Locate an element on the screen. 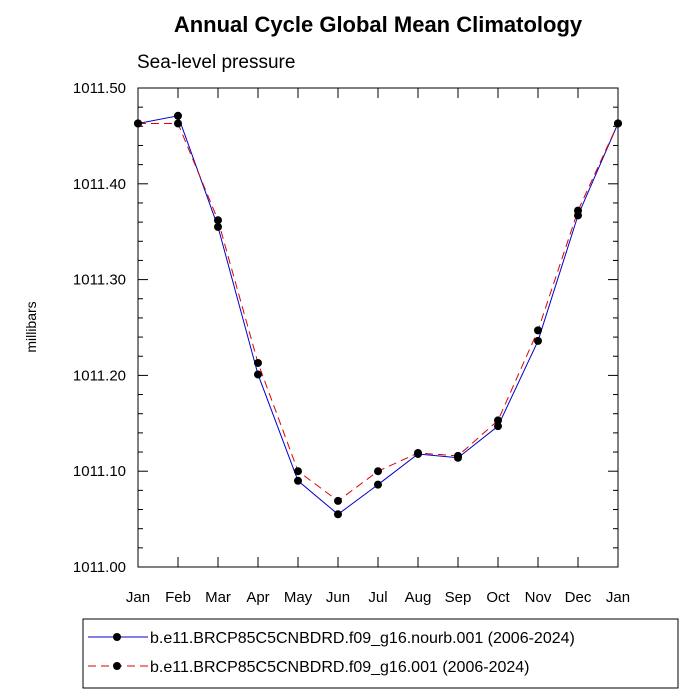 This screenshot has width=700, height=700. x-tick-label: Dec is located at coordinates (578, 597).